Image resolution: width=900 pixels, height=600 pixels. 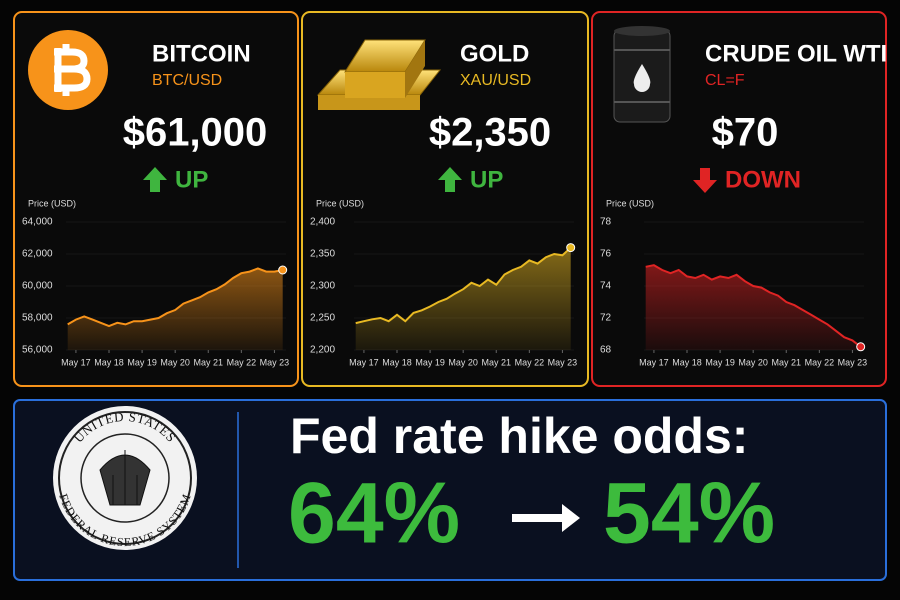 I want to click on asset-symbol: XAU/USD, so click(x=495, y=80).